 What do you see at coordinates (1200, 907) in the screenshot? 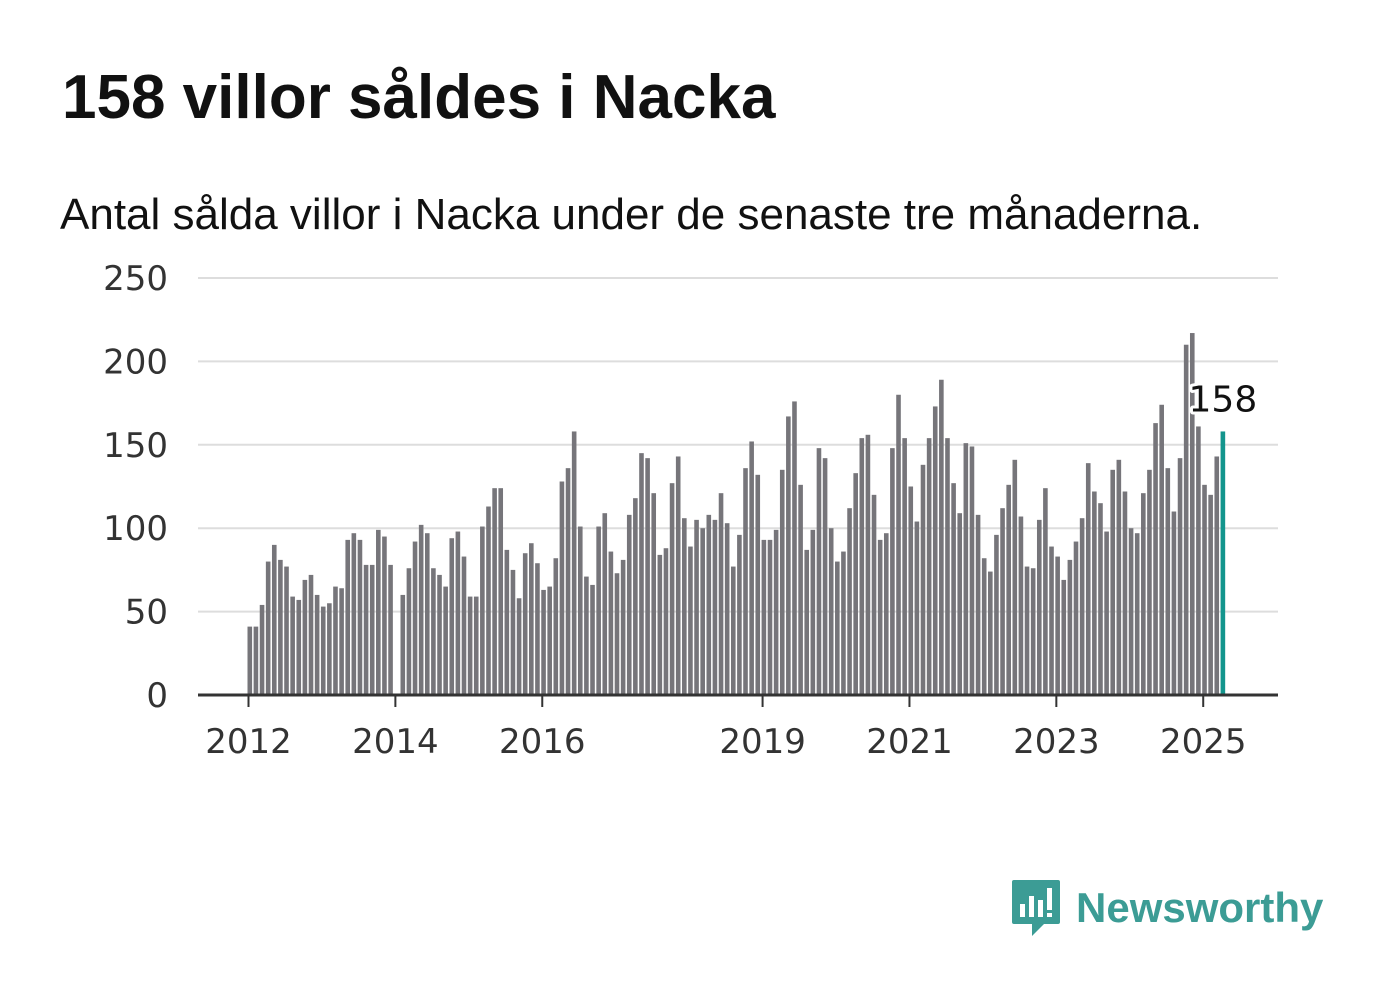
I see `brand-name: Newsworthy` at bounding box center [1200, 907].